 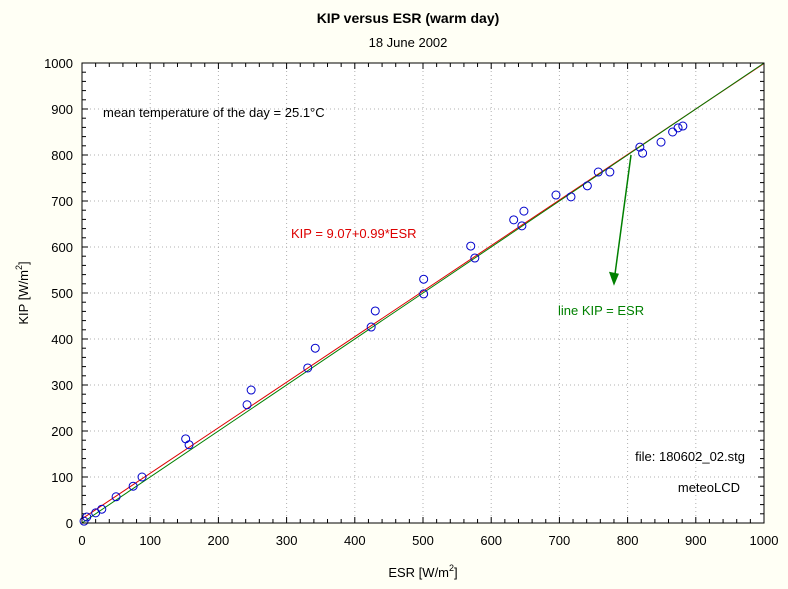 I want to click on y-axis-label: KIP [W/m2], so click(x=22, y=292).